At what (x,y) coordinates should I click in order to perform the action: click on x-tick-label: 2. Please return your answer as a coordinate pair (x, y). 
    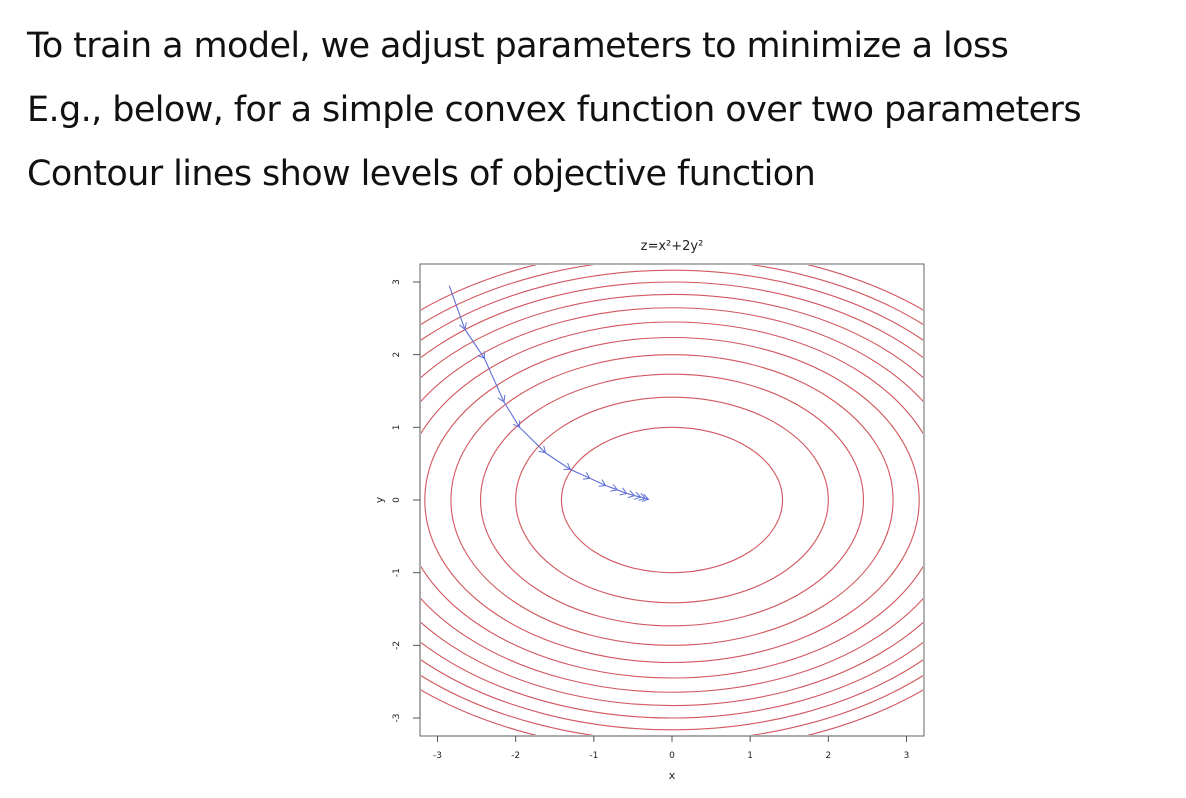
    Looking at the image, I should click on (828, 756).